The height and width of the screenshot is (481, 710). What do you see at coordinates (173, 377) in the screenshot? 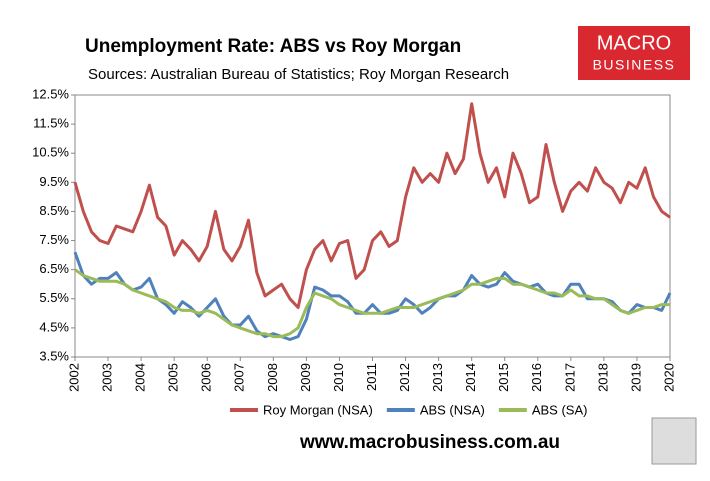
I see `x-tick-label: 2005` at bounding box center [173, 377].